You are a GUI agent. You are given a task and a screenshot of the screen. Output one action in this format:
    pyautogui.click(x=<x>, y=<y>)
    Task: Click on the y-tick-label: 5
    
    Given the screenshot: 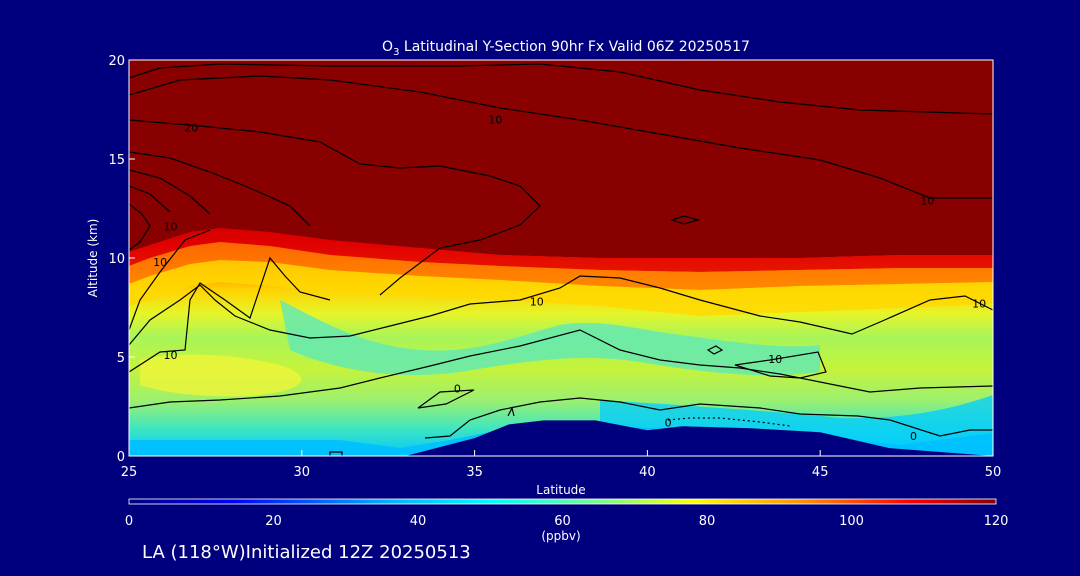 What is the action you would take?
    pyautogui.click(x=121, y=358)
    